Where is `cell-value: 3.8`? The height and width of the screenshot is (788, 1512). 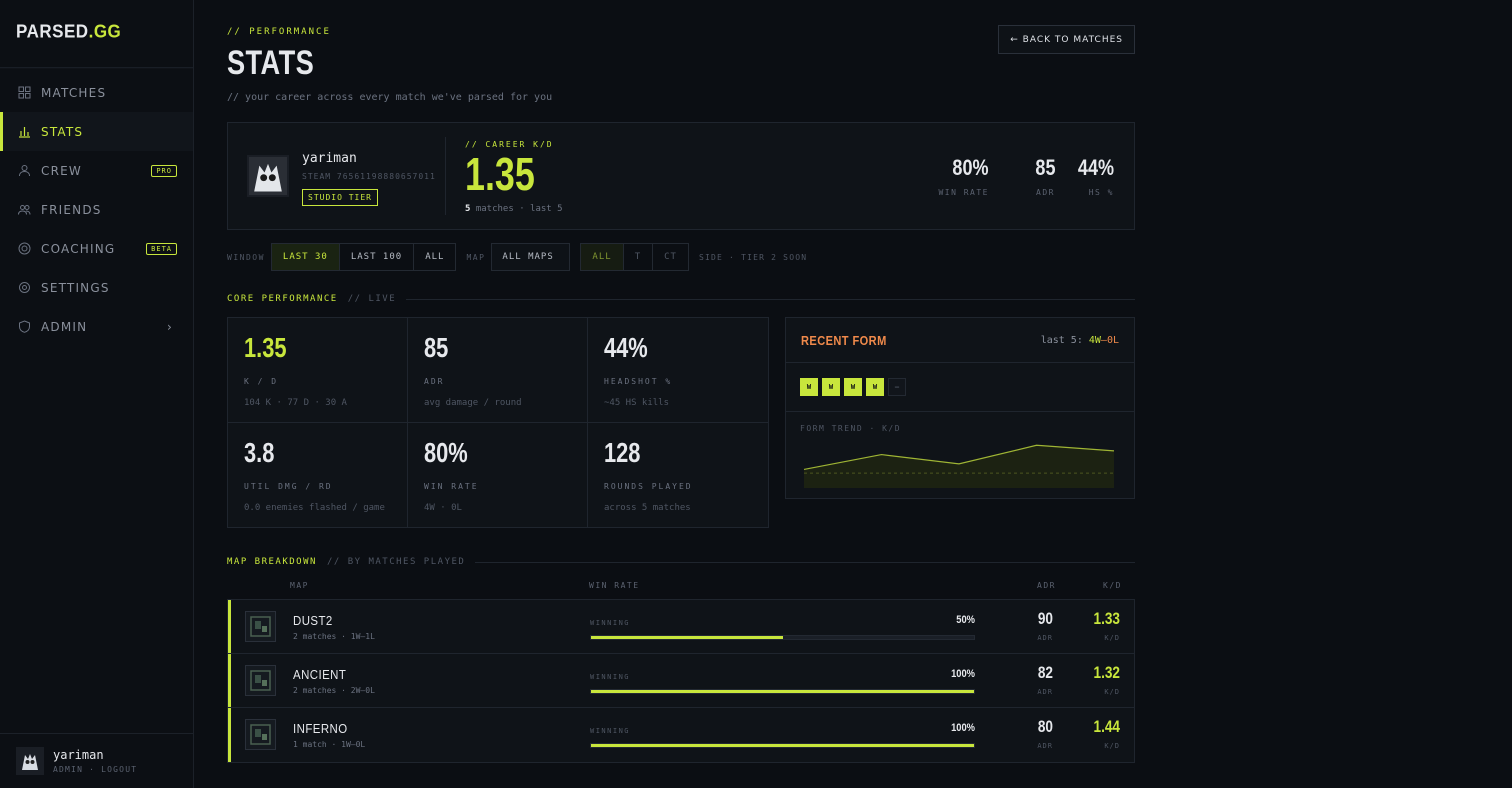 cell-value: 3.8 is located at coordinates (259, 452).